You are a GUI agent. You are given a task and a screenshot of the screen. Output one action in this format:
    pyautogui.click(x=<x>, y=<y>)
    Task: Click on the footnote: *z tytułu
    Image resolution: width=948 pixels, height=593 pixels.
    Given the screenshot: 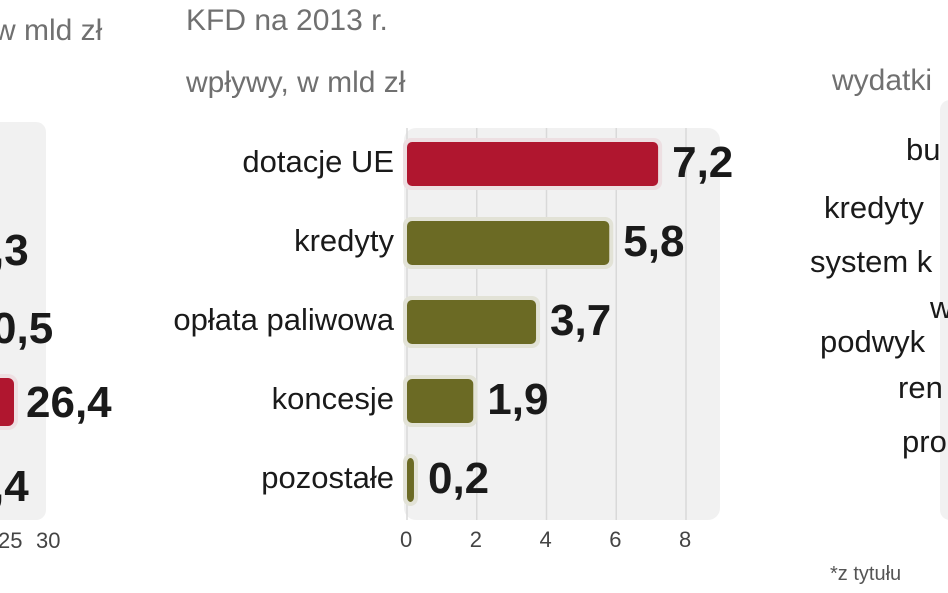 What is the action you would take?
    pyautogui.click(x=866, y=574)
    